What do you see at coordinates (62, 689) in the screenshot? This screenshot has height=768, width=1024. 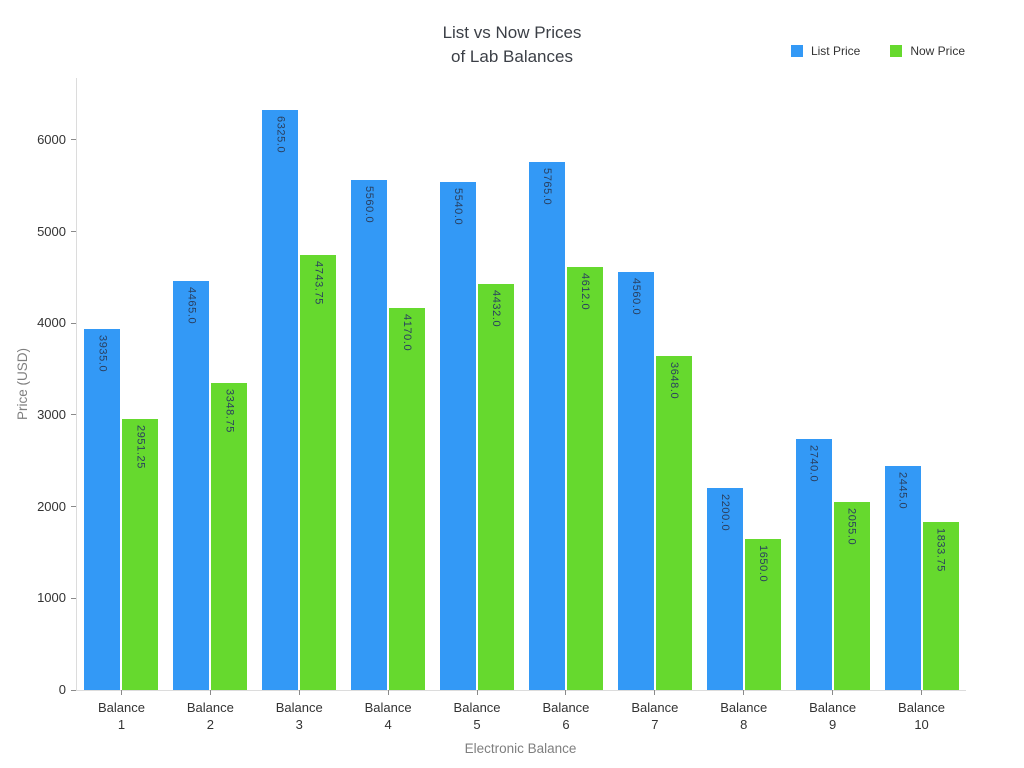 I see `y-tick-label: 0` at bounding box center [62, 689].